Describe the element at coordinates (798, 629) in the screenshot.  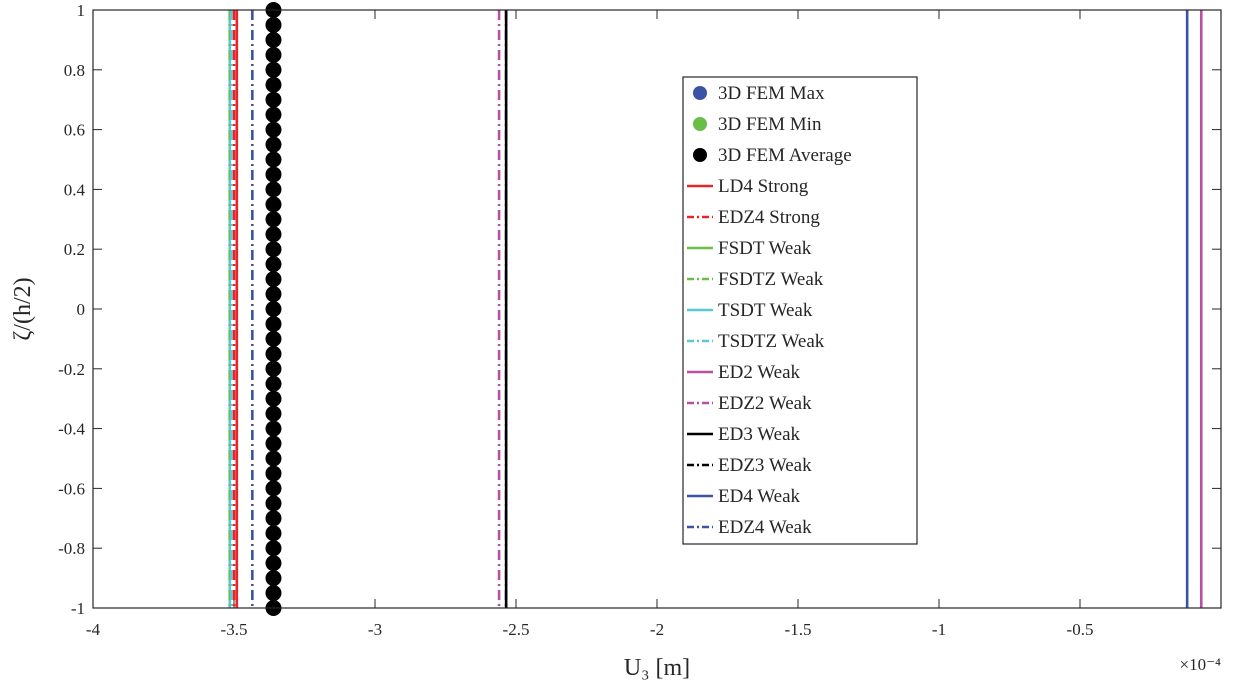
I see `x-tick-label: -1.5` at that location.